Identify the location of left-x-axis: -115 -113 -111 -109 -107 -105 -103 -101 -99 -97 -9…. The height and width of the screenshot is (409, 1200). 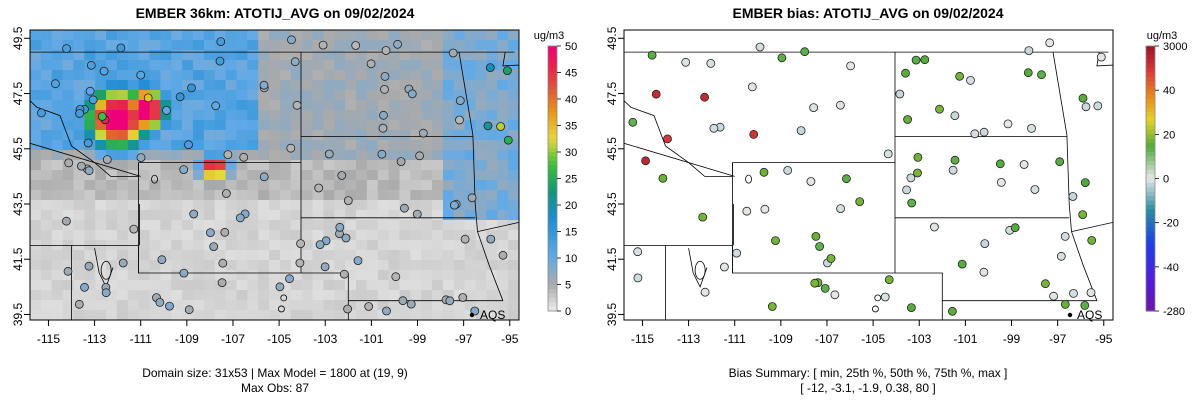
(278, 333).